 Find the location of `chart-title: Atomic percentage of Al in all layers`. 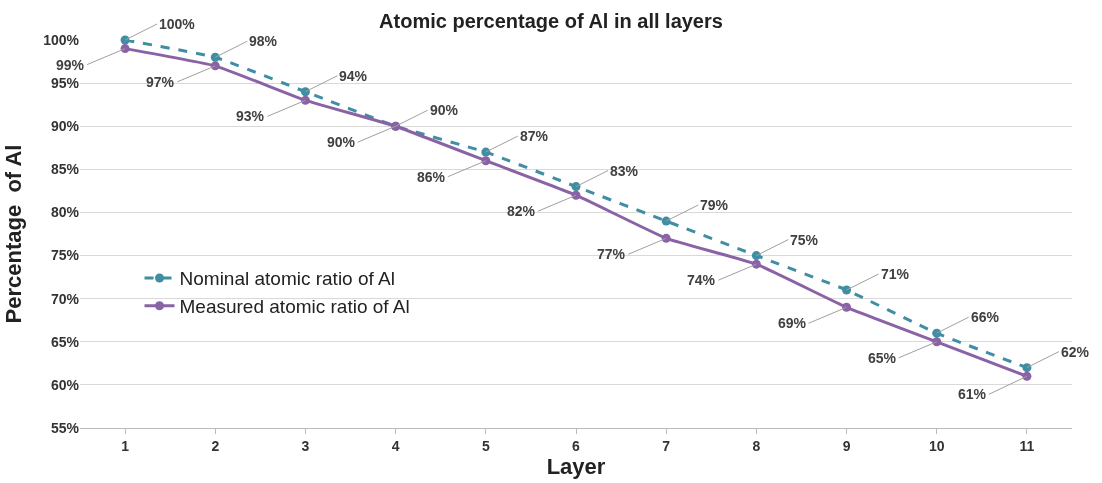

chart-title: Atomic percentage of Al in all layers is located at coordinates (551, 21).